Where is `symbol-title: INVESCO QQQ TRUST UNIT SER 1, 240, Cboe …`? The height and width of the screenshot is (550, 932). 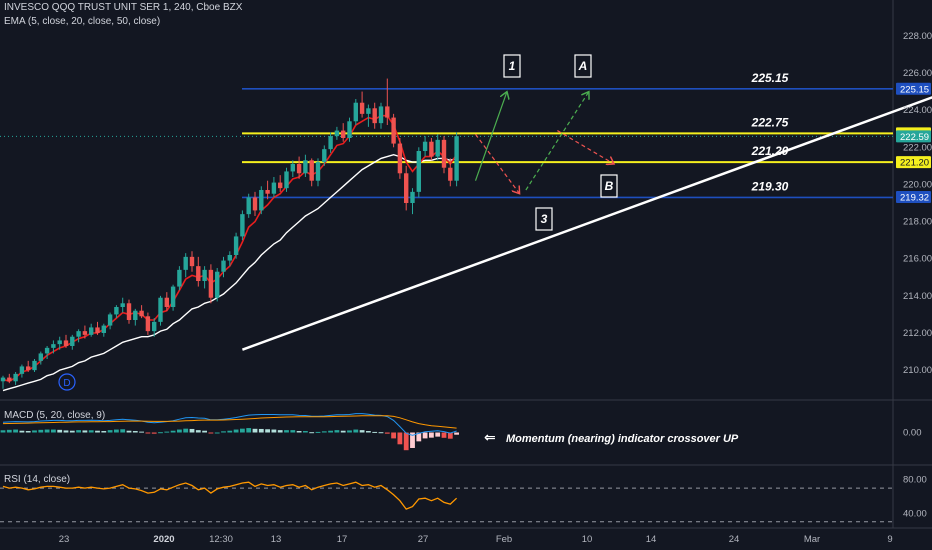
symbol-title: INVESCO QQQ TRUST UNIT SER 1, 240, Cboe … is located at coordinates (123, 7).